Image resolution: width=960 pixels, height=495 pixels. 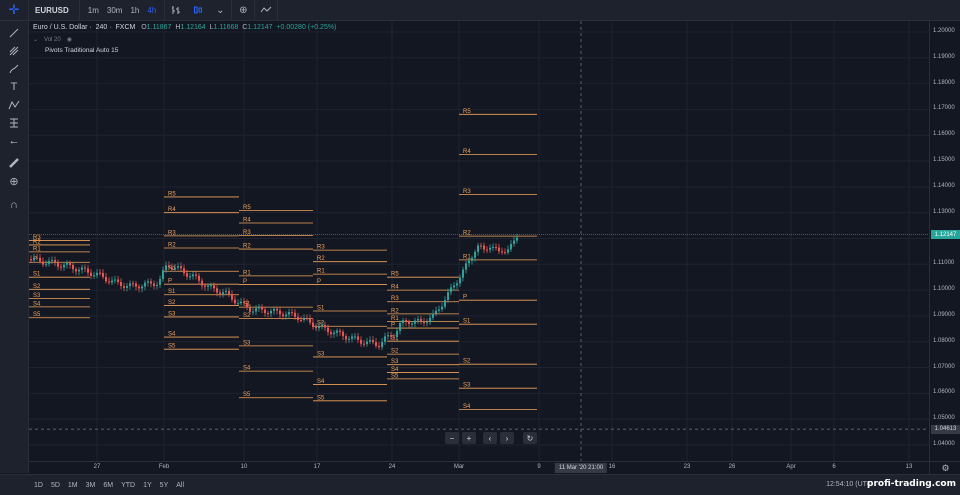 What do you see at coordinates (266, 10) in the screenshot?
I see `compare-icon` at bounding box center [266, 10].